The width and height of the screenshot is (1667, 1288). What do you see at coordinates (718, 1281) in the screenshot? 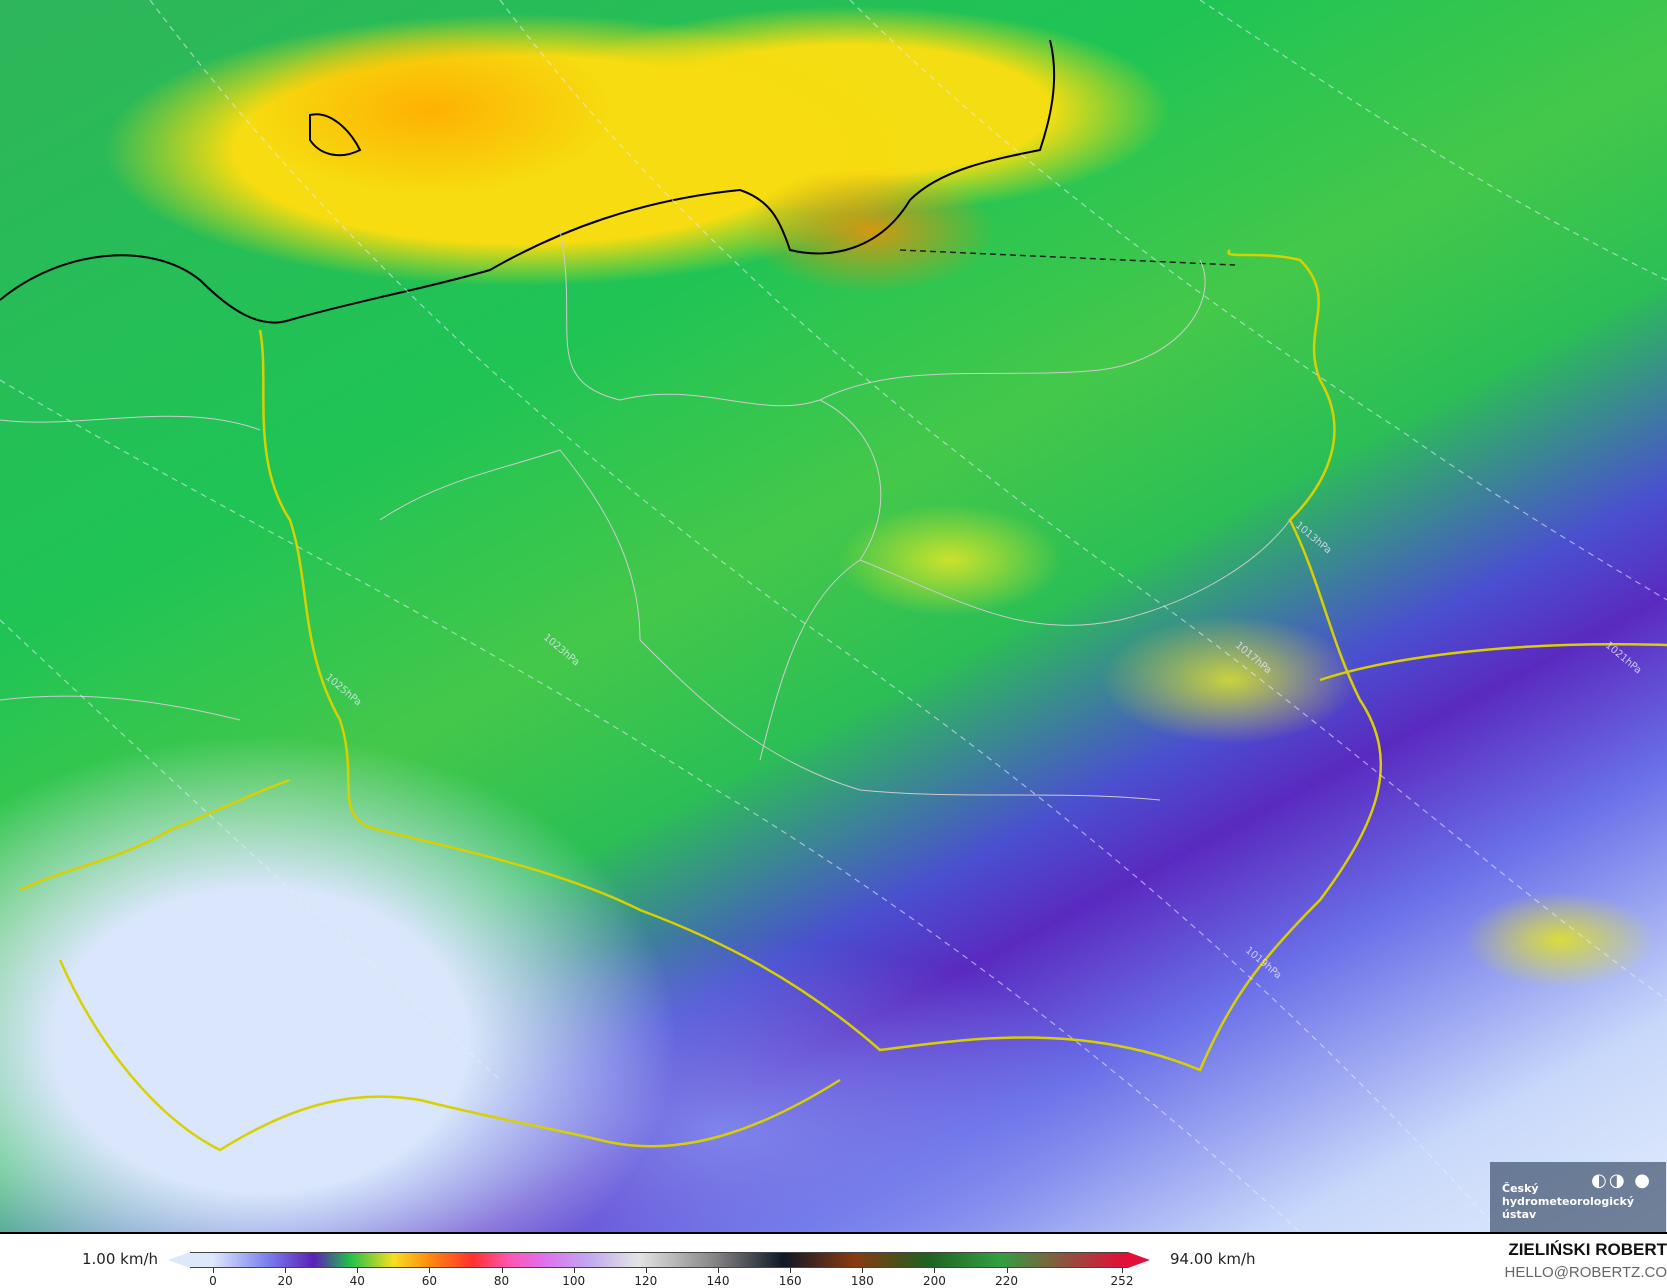
I see `colorbar-tick-label: 140` at bounding box center [718, 1281].